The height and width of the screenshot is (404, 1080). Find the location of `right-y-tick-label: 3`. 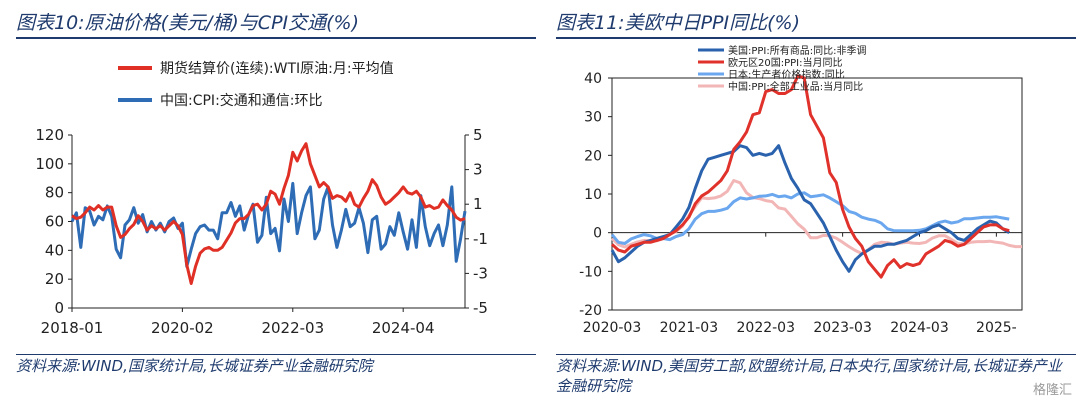

right-y-tick-label: 3 is located at coordinates (478, 170).